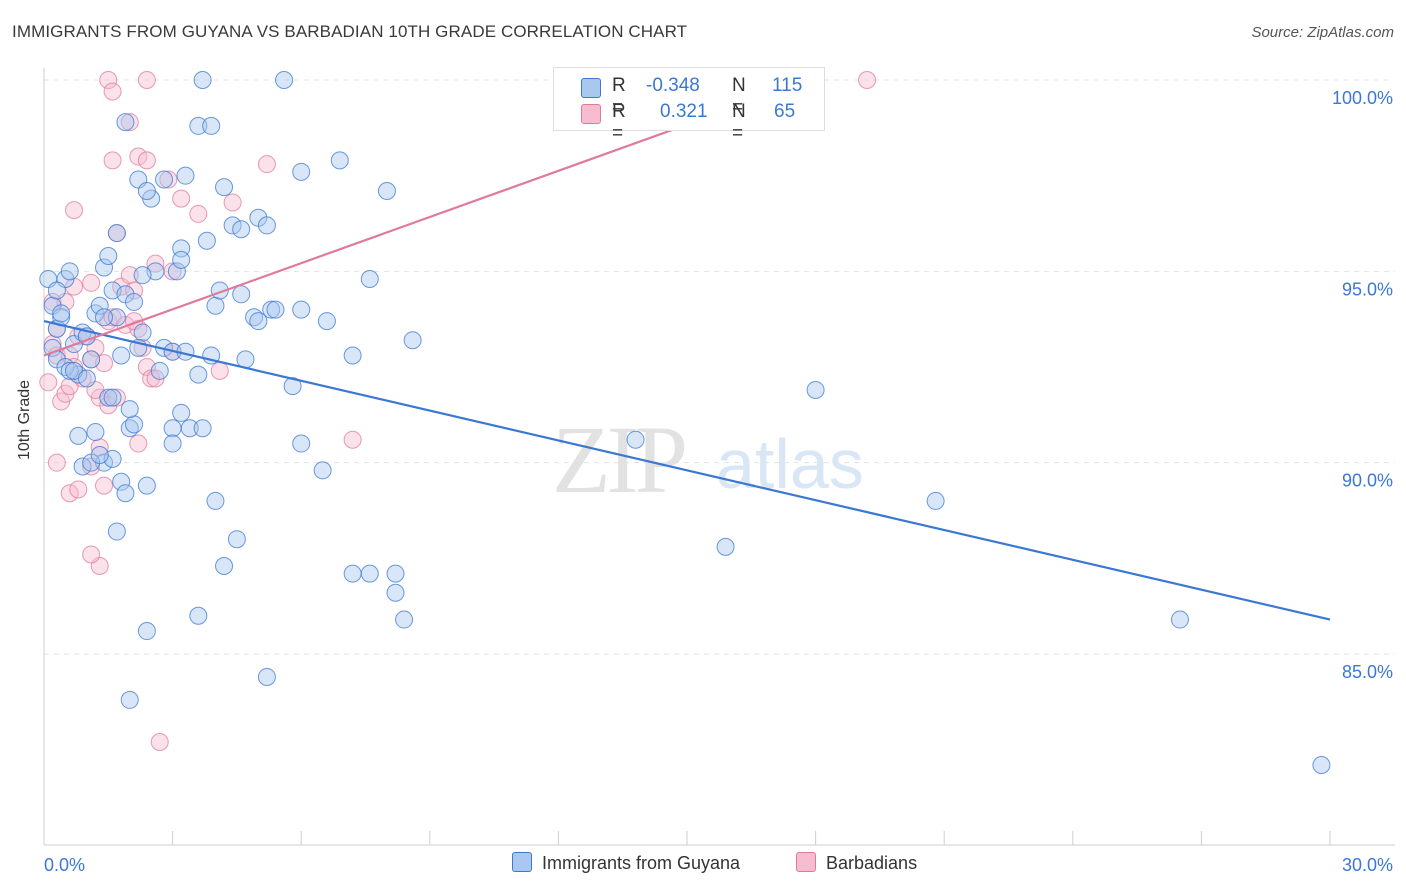  What do you see at coordinates (1322, 32) in the screenshot?
I see `source-label: Source: ZipAtlas.com` at bounding box center [1322, 32].